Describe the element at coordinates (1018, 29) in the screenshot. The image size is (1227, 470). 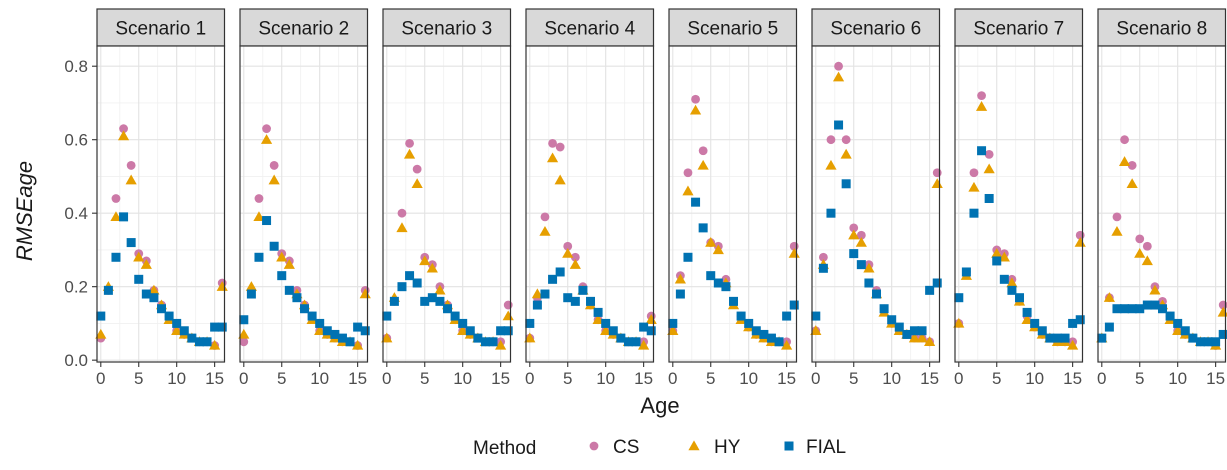
I see `facet-strip-label: Scenario 7` at that location.